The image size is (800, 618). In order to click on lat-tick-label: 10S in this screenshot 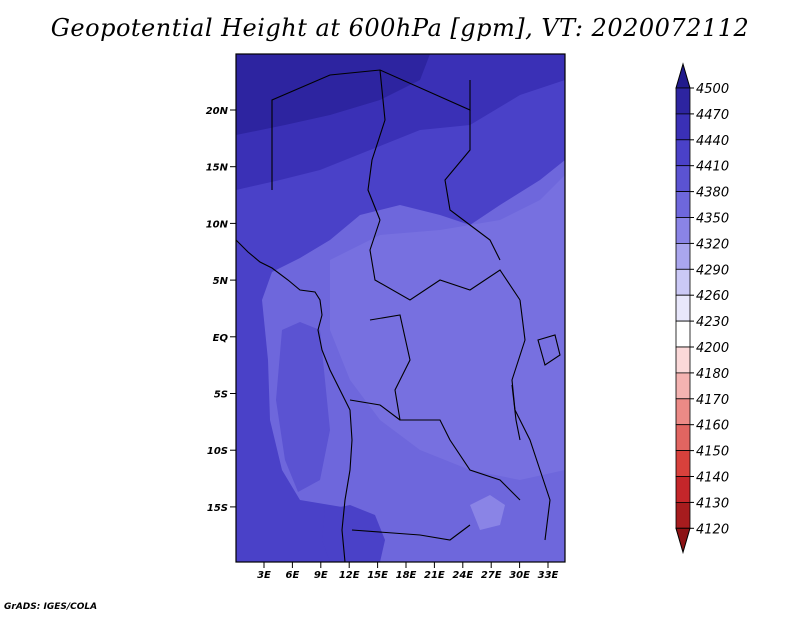, I will do `click(217, 451)`.